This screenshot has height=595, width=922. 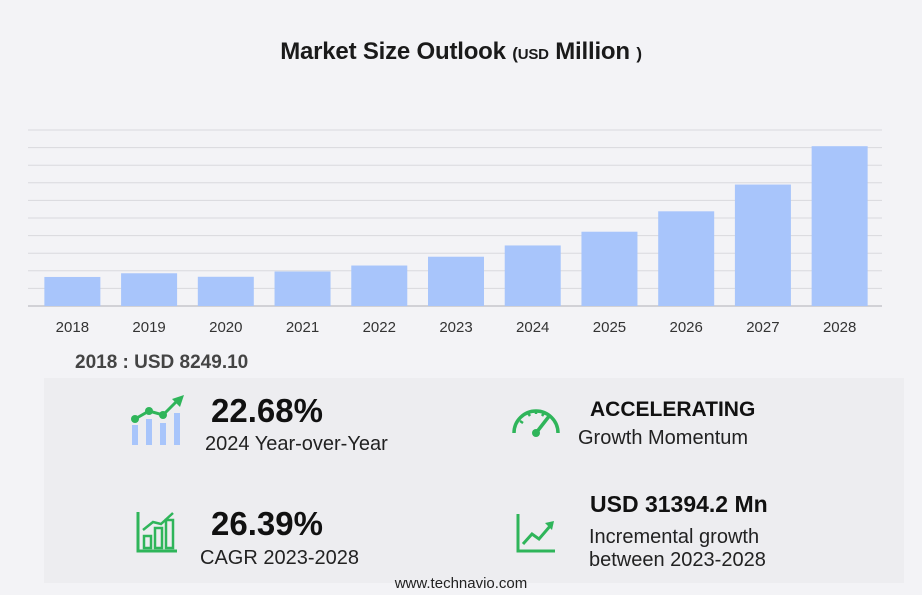 I want to click on x-tick-label: 2021, so click(x=302, y=327).